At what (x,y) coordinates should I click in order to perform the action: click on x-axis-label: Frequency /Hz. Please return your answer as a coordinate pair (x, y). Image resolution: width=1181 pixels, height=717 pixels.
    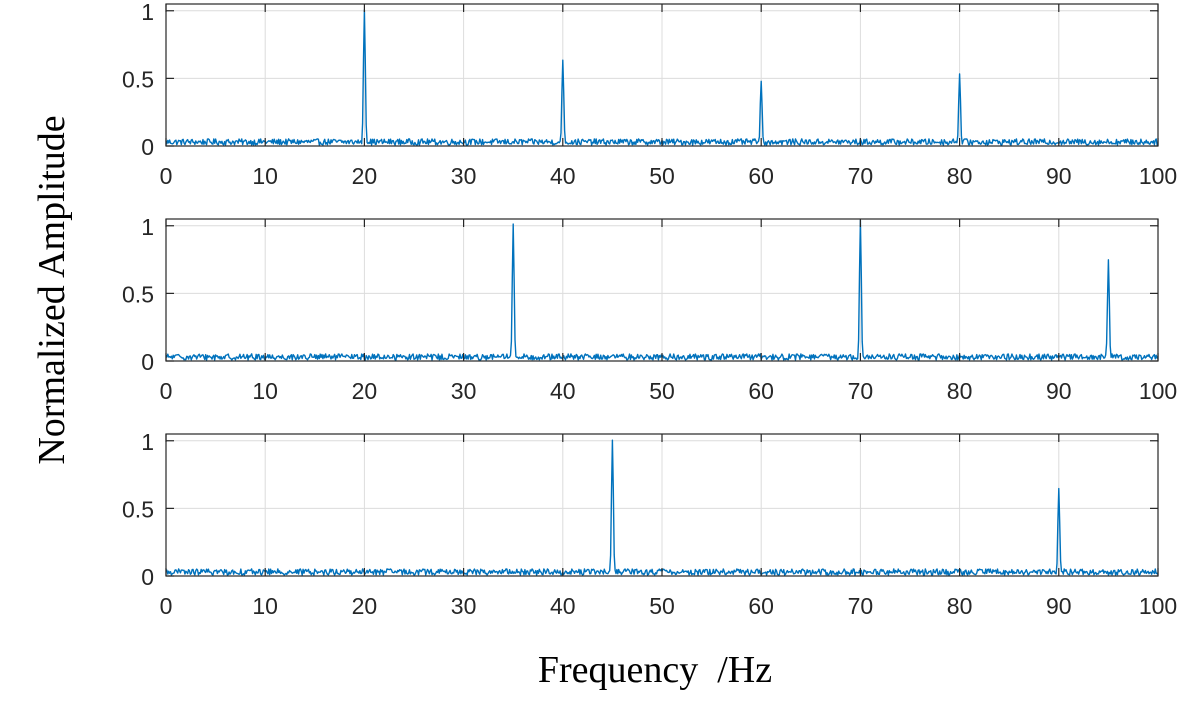
    Looking at the image, I should click on (655, 670).